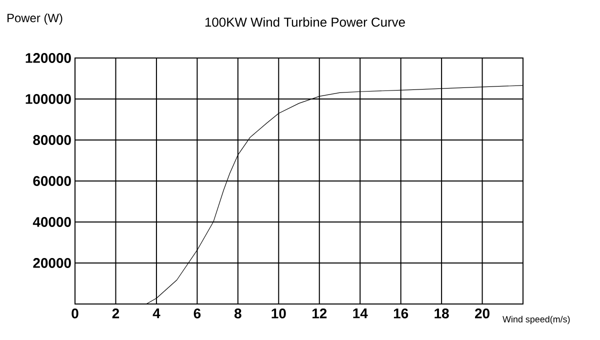 This screenshot has height=340, width=600. Describe the element at coordinates (482, 313) in the screenshot. I see `x-tick-label: 20` at that location.